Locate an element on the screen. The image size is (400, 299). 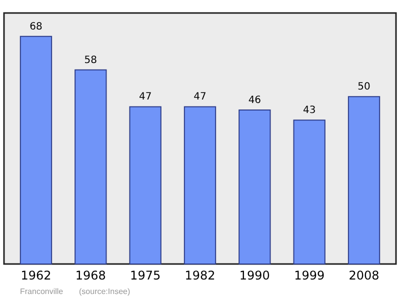
x-tick-label: 1999 is located at coordinates (309, 275).